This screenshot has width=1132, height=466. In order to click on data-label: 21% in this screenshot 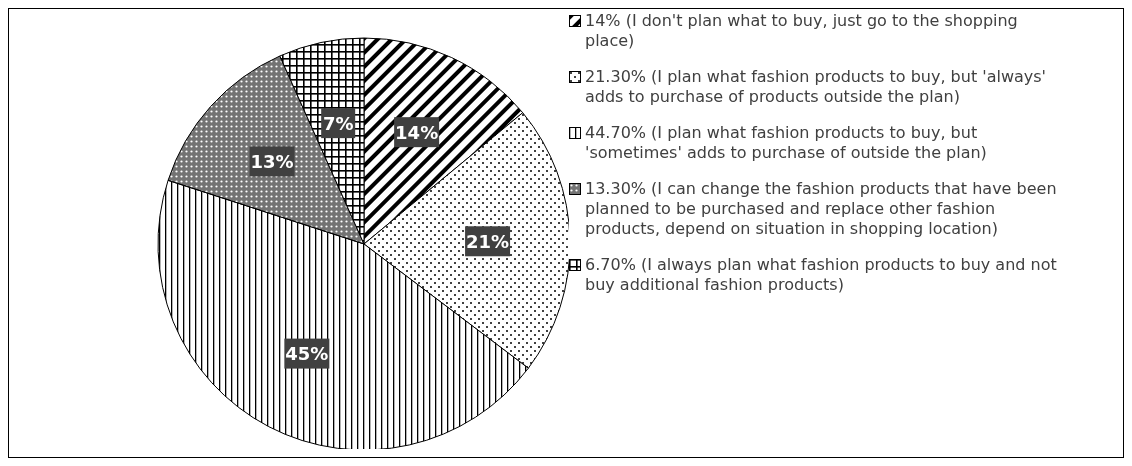, I will do `click(488, 241)`.